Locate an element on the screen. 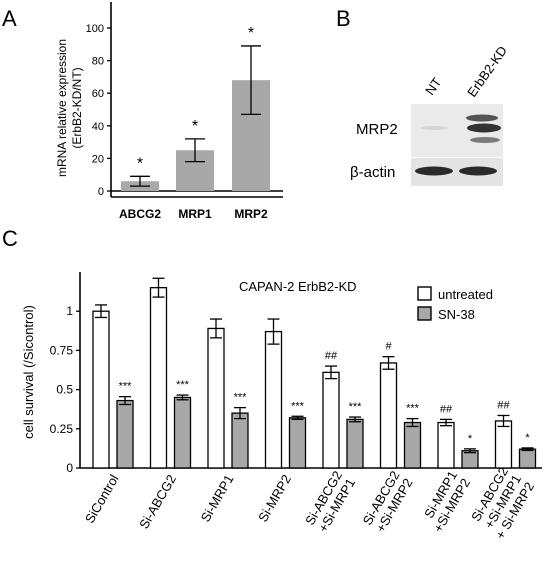  panel-b-western-blot: NT ErbB2-KD MRP2 β-actin is located at coordinates (430, 114).